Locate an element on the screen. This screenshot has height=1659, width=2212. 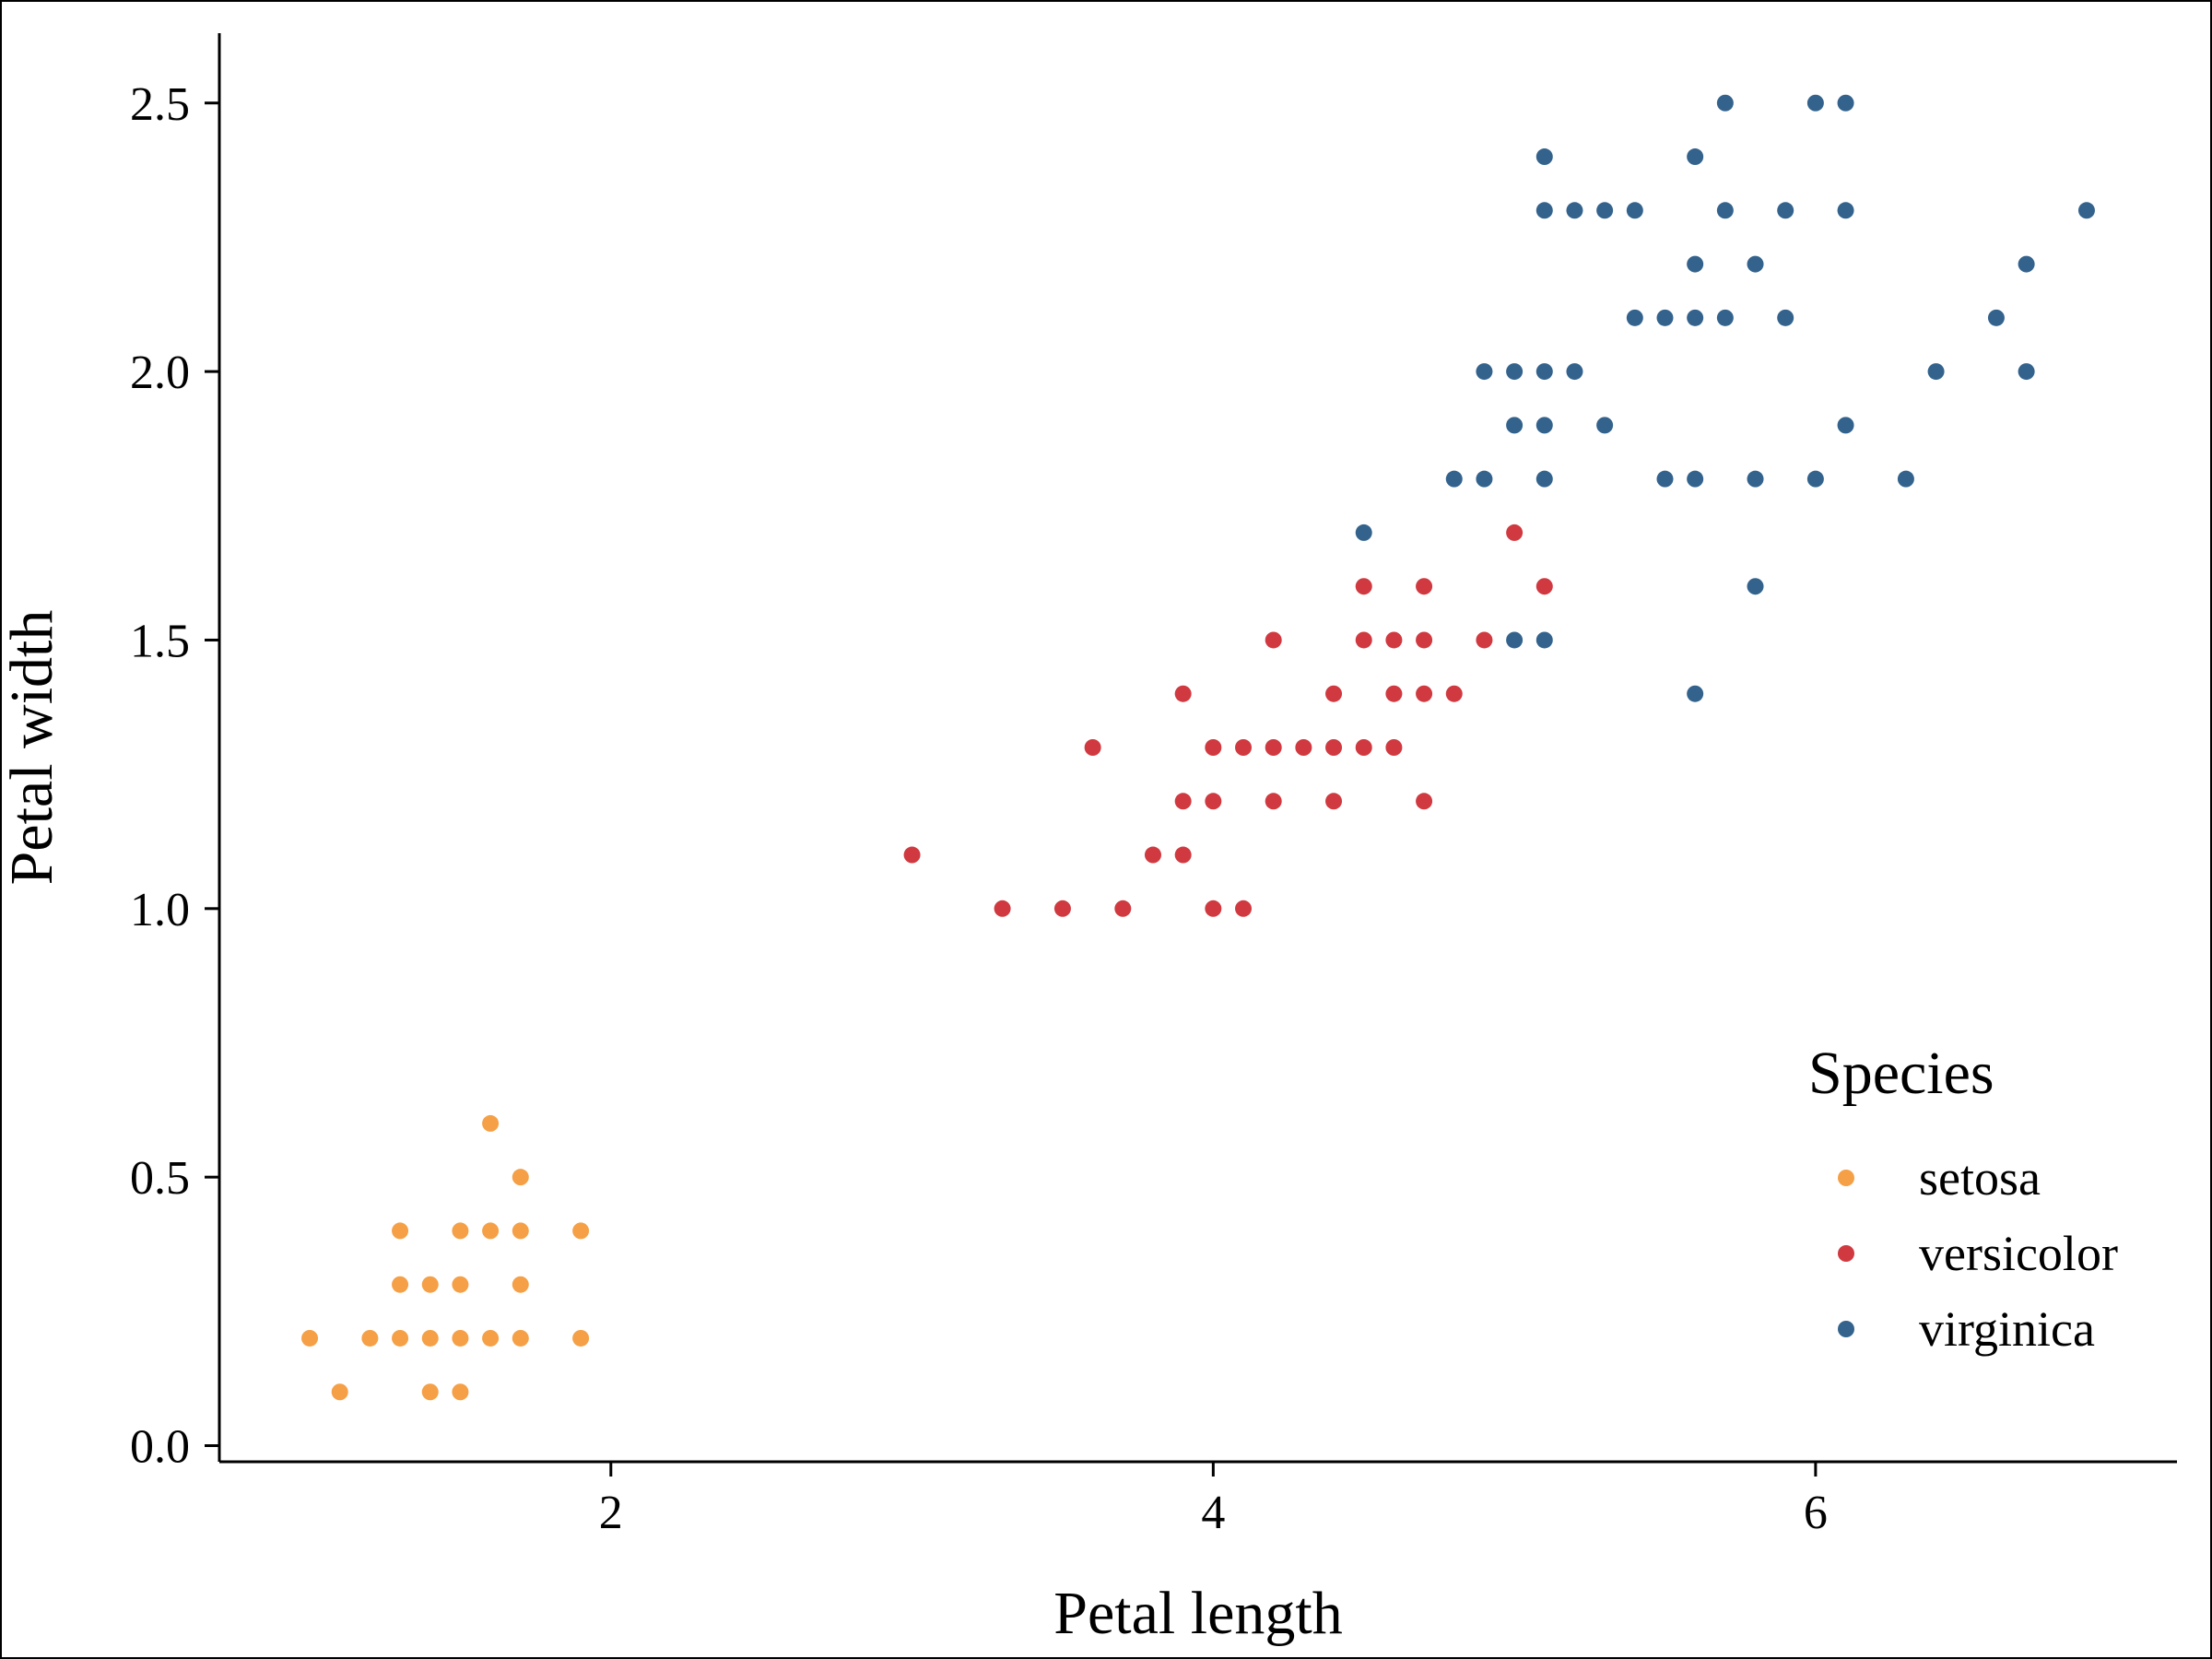
y-axis-title: Petal width is located at coordinates (32, 748).